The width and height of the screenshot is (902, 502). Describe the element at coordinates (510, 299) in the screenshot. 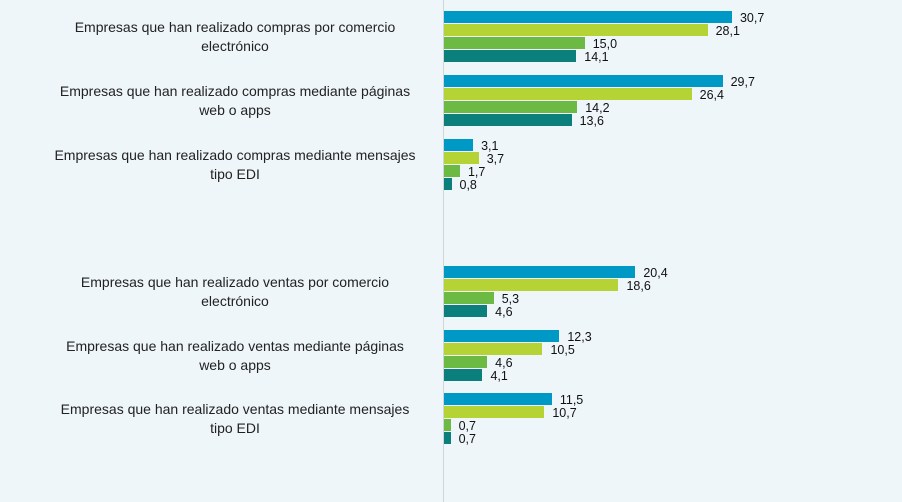

I see `data-label: 5,3` at that location.